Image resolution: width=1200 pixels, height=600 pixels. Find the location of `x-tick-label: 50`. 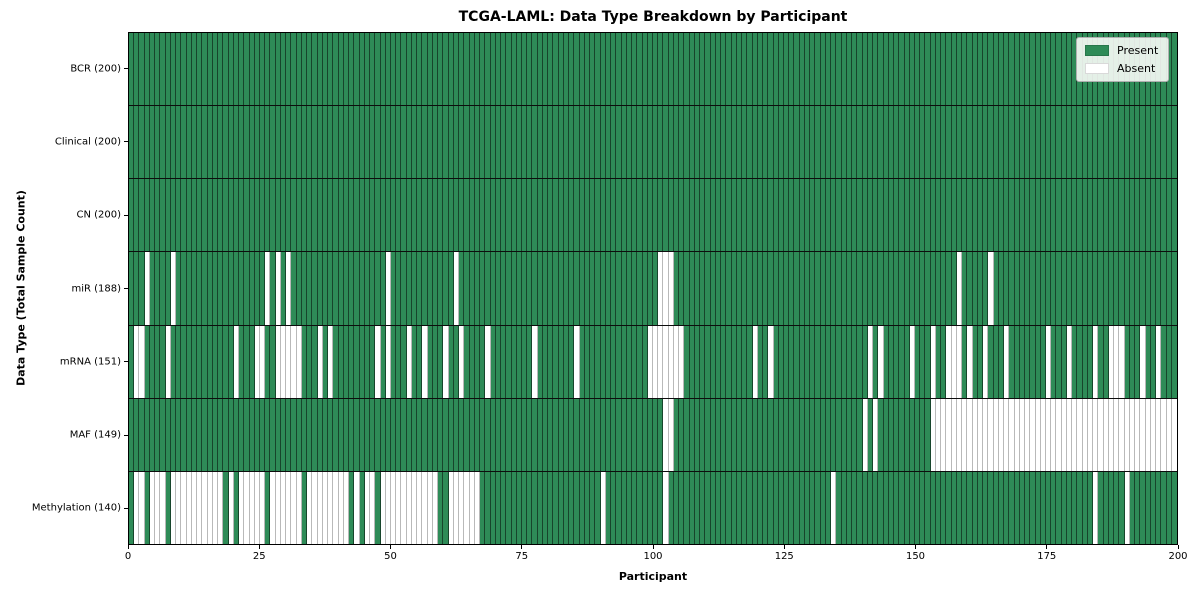

x-tick-label: 50 is located at coordinates (390, 556).